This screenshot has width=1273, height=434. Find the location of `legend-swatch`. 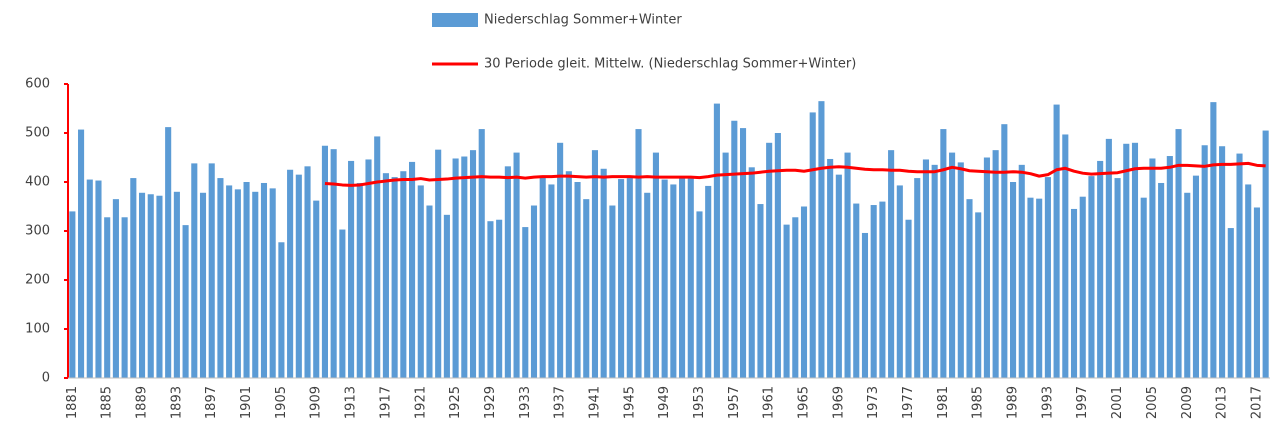

legend-swatch is located at coordinates (455, 20).